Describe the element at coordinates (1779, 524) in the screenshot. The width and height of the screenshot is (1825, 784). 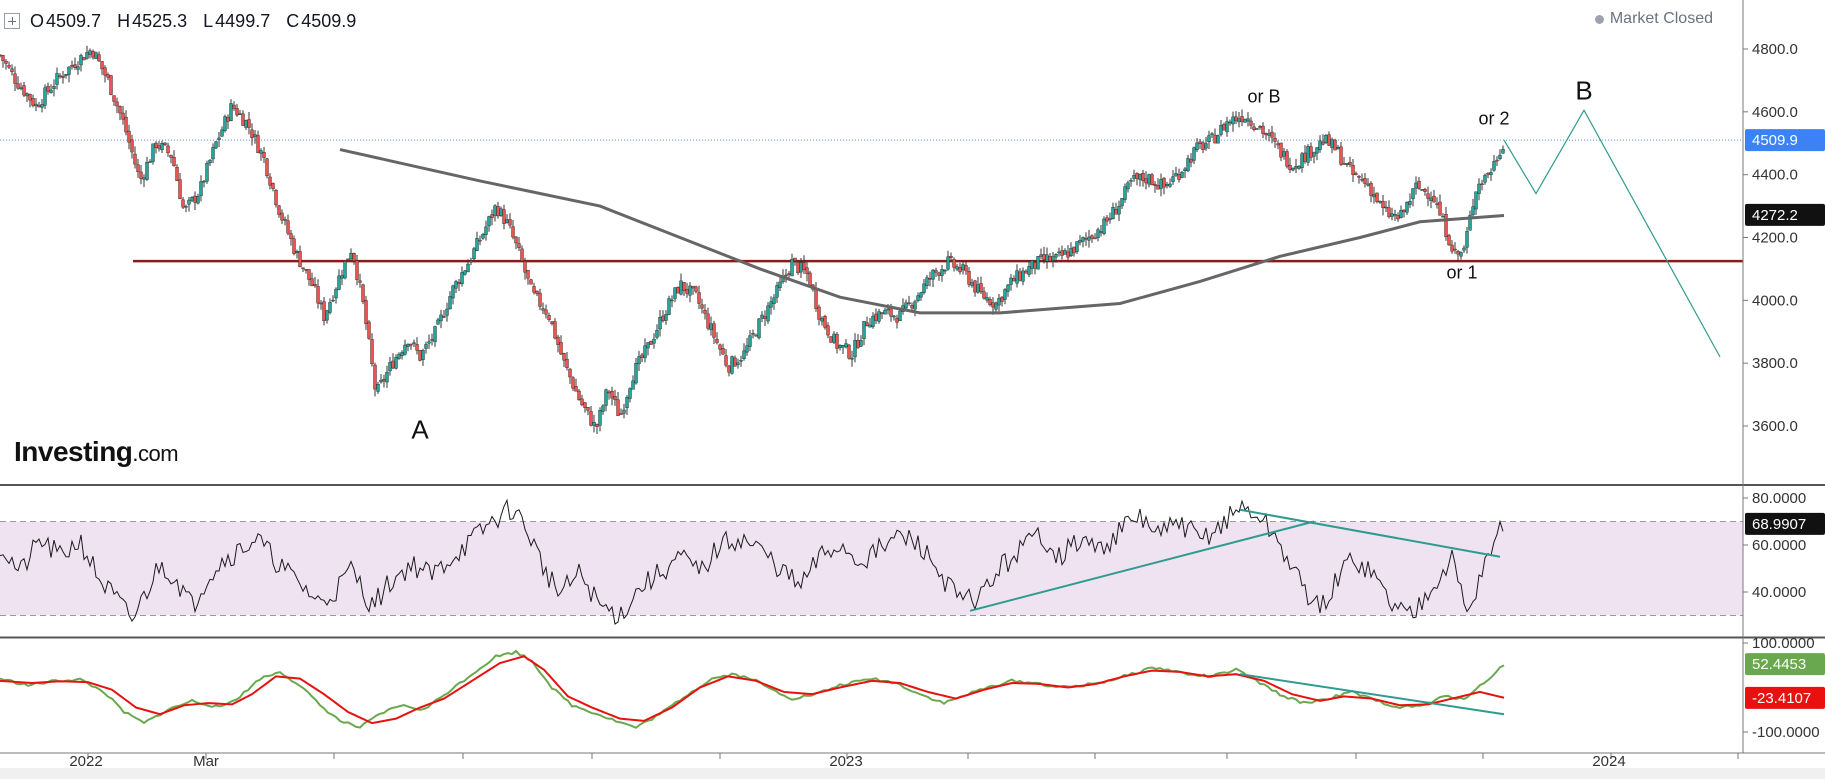
I see `rsi-value-badge: 68.9907` at that location.